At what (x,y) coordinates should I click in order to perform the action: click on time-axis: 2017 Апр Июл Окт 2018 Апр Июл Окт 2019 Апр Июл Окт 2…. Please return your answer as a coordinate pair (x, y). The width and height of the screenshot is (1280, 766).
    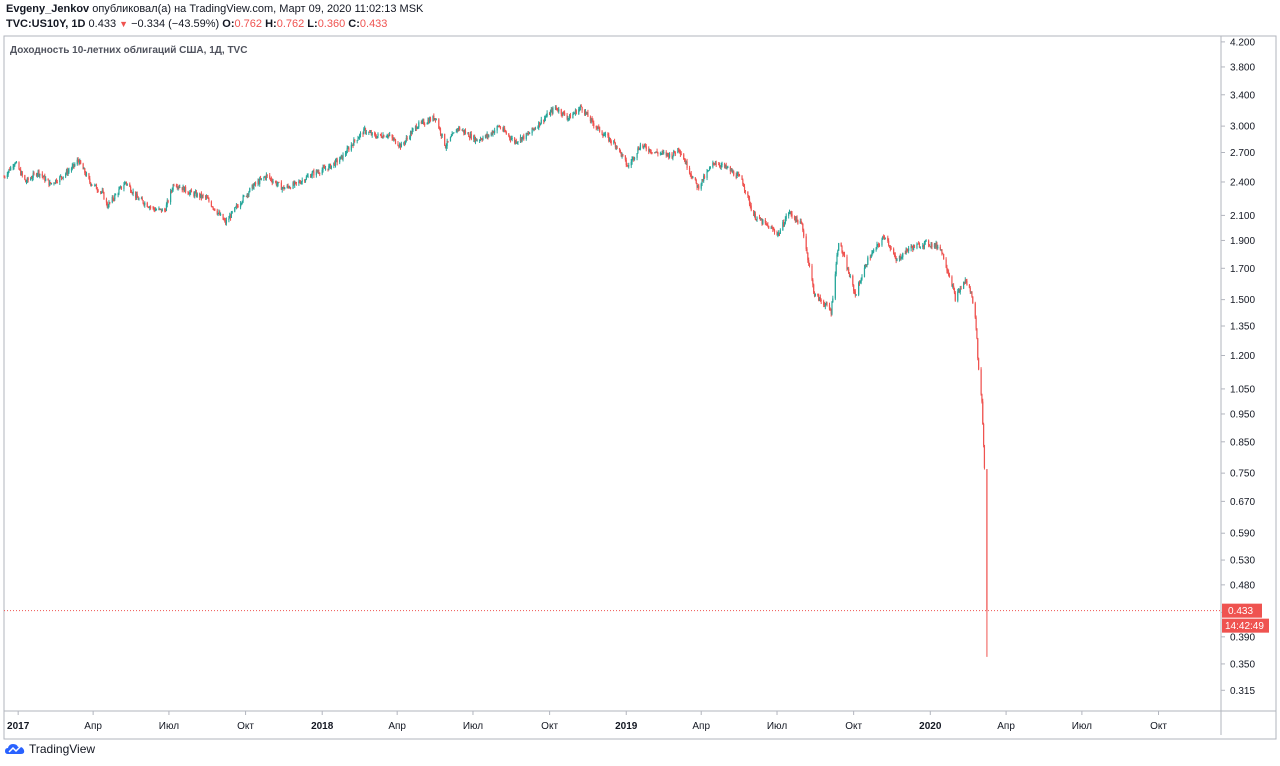
    Looking at the image, I should click on (587, 721).